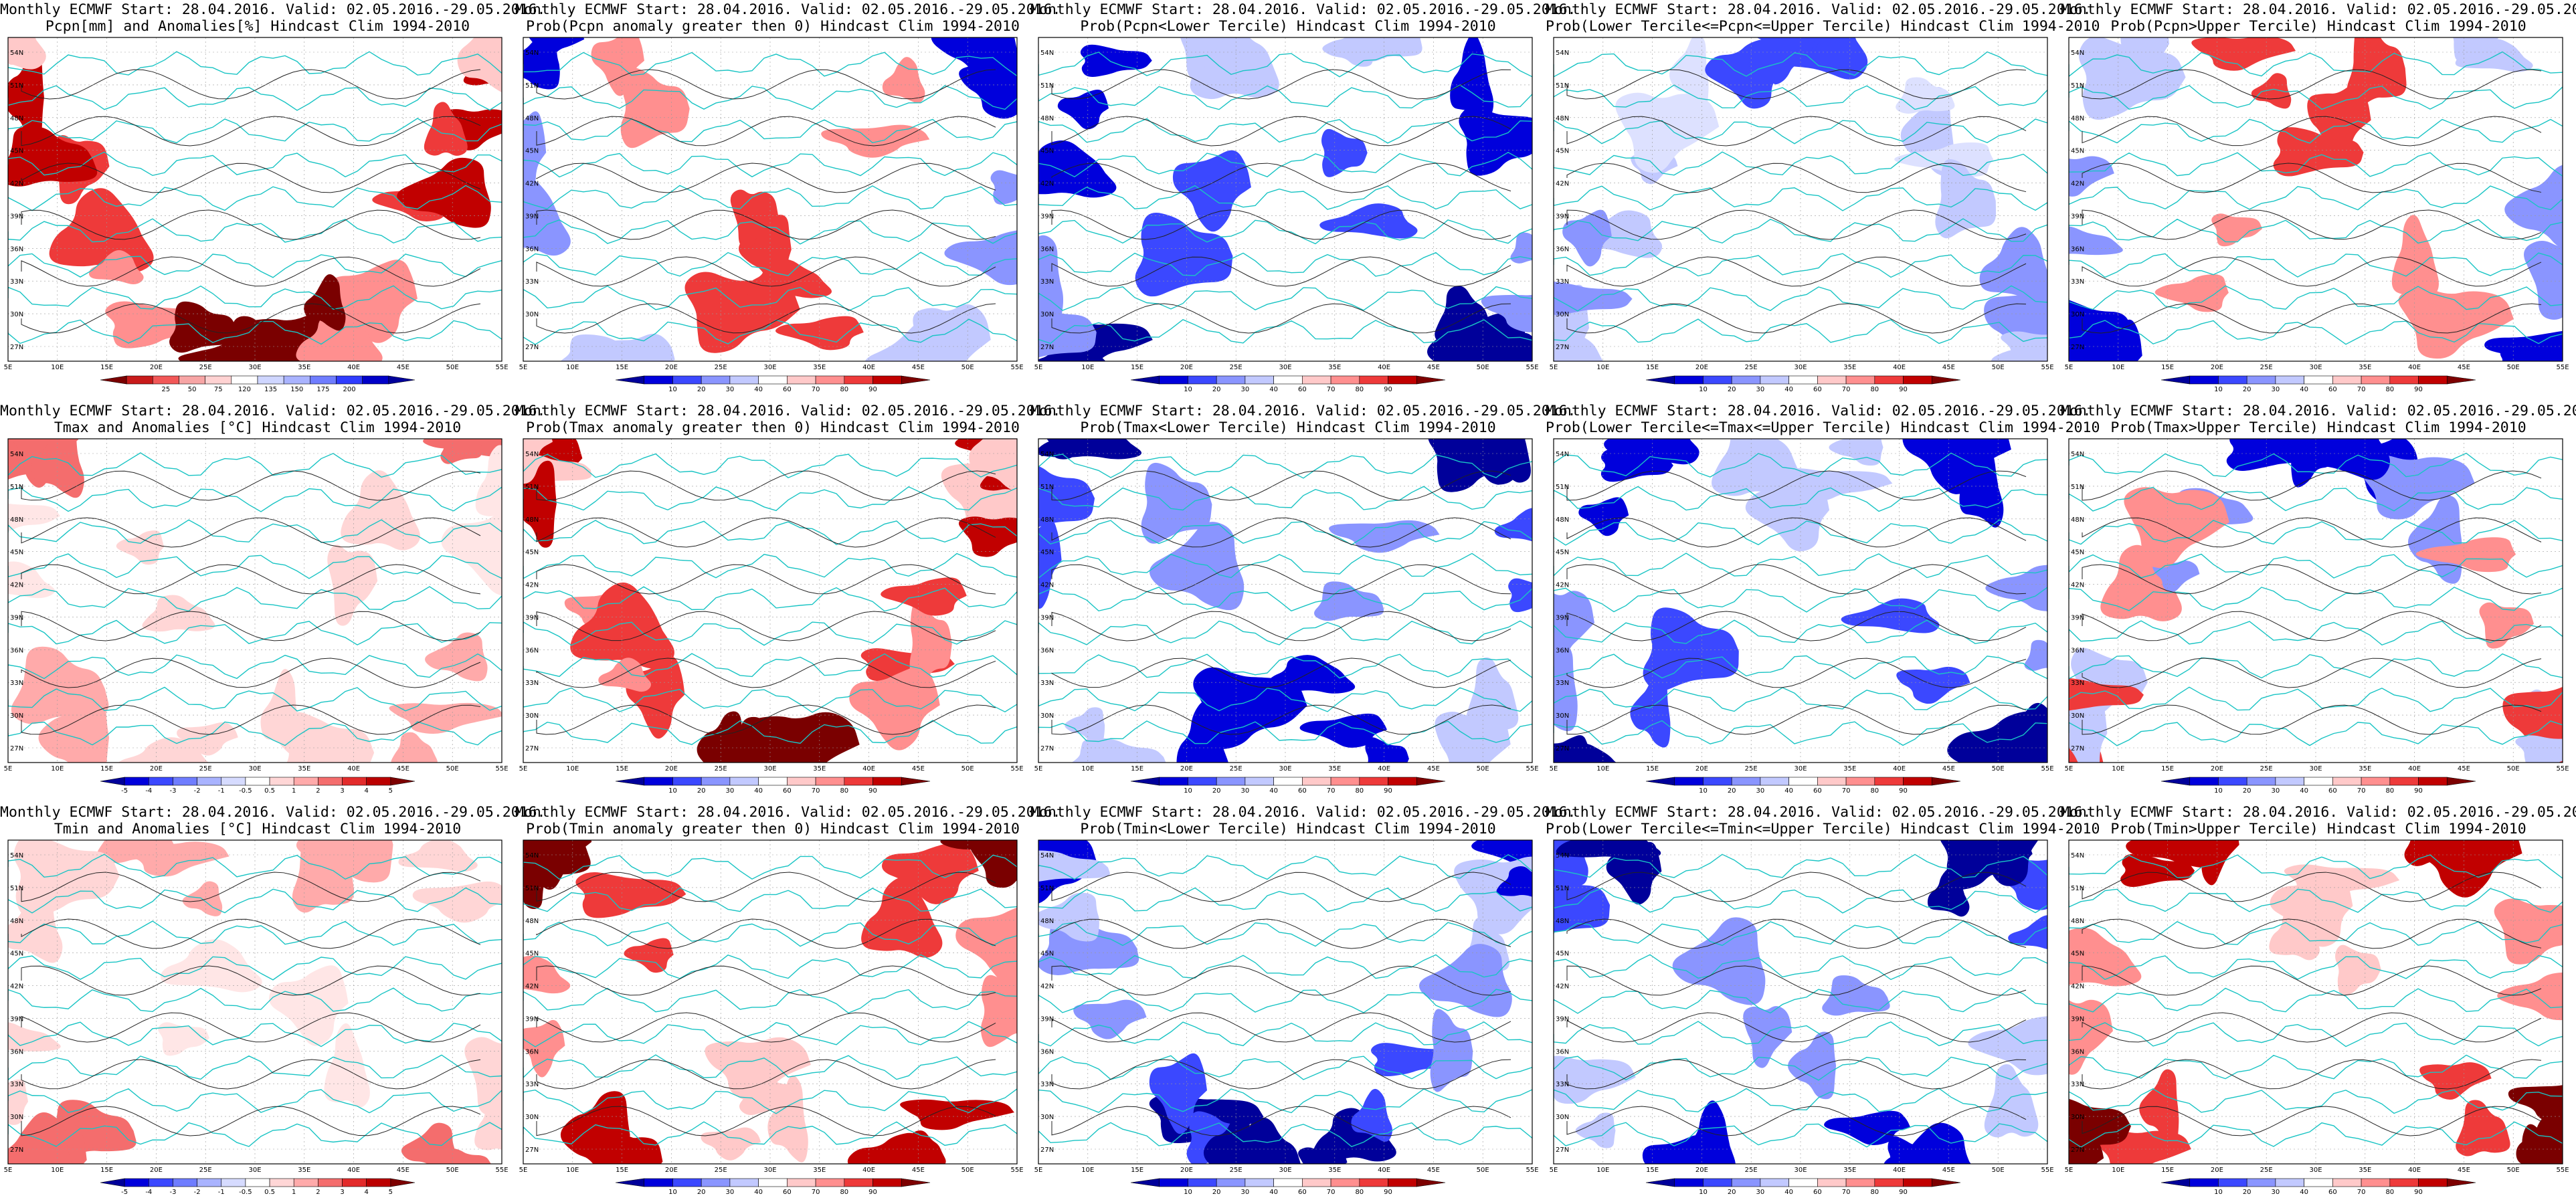 The image size is (2576, 1204). What do you see at coordinates (523, 1170) in the screenshot?
I see `lon-tick-label: 5E` at bounding box center [523, 1170].